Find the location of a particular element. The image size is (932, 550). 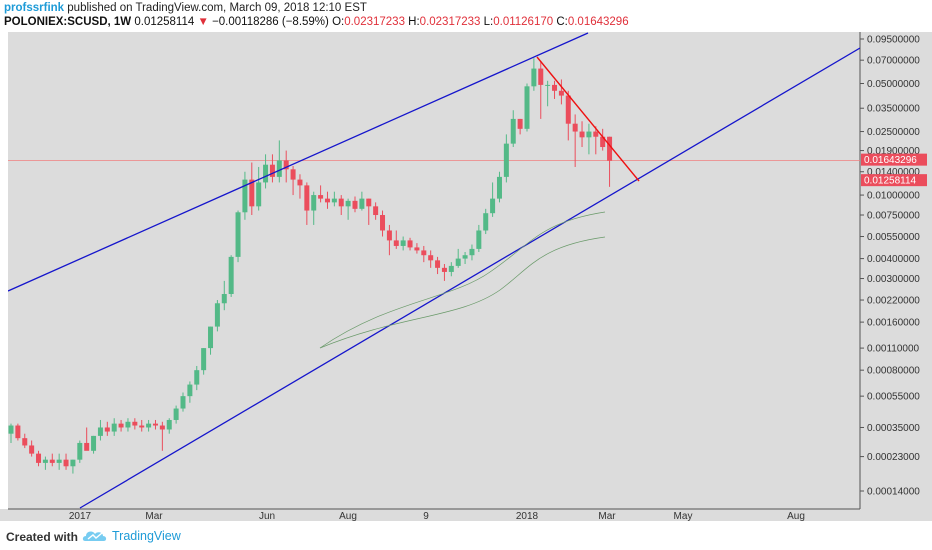

descending-trend-line is located at coordinates (588, 119).